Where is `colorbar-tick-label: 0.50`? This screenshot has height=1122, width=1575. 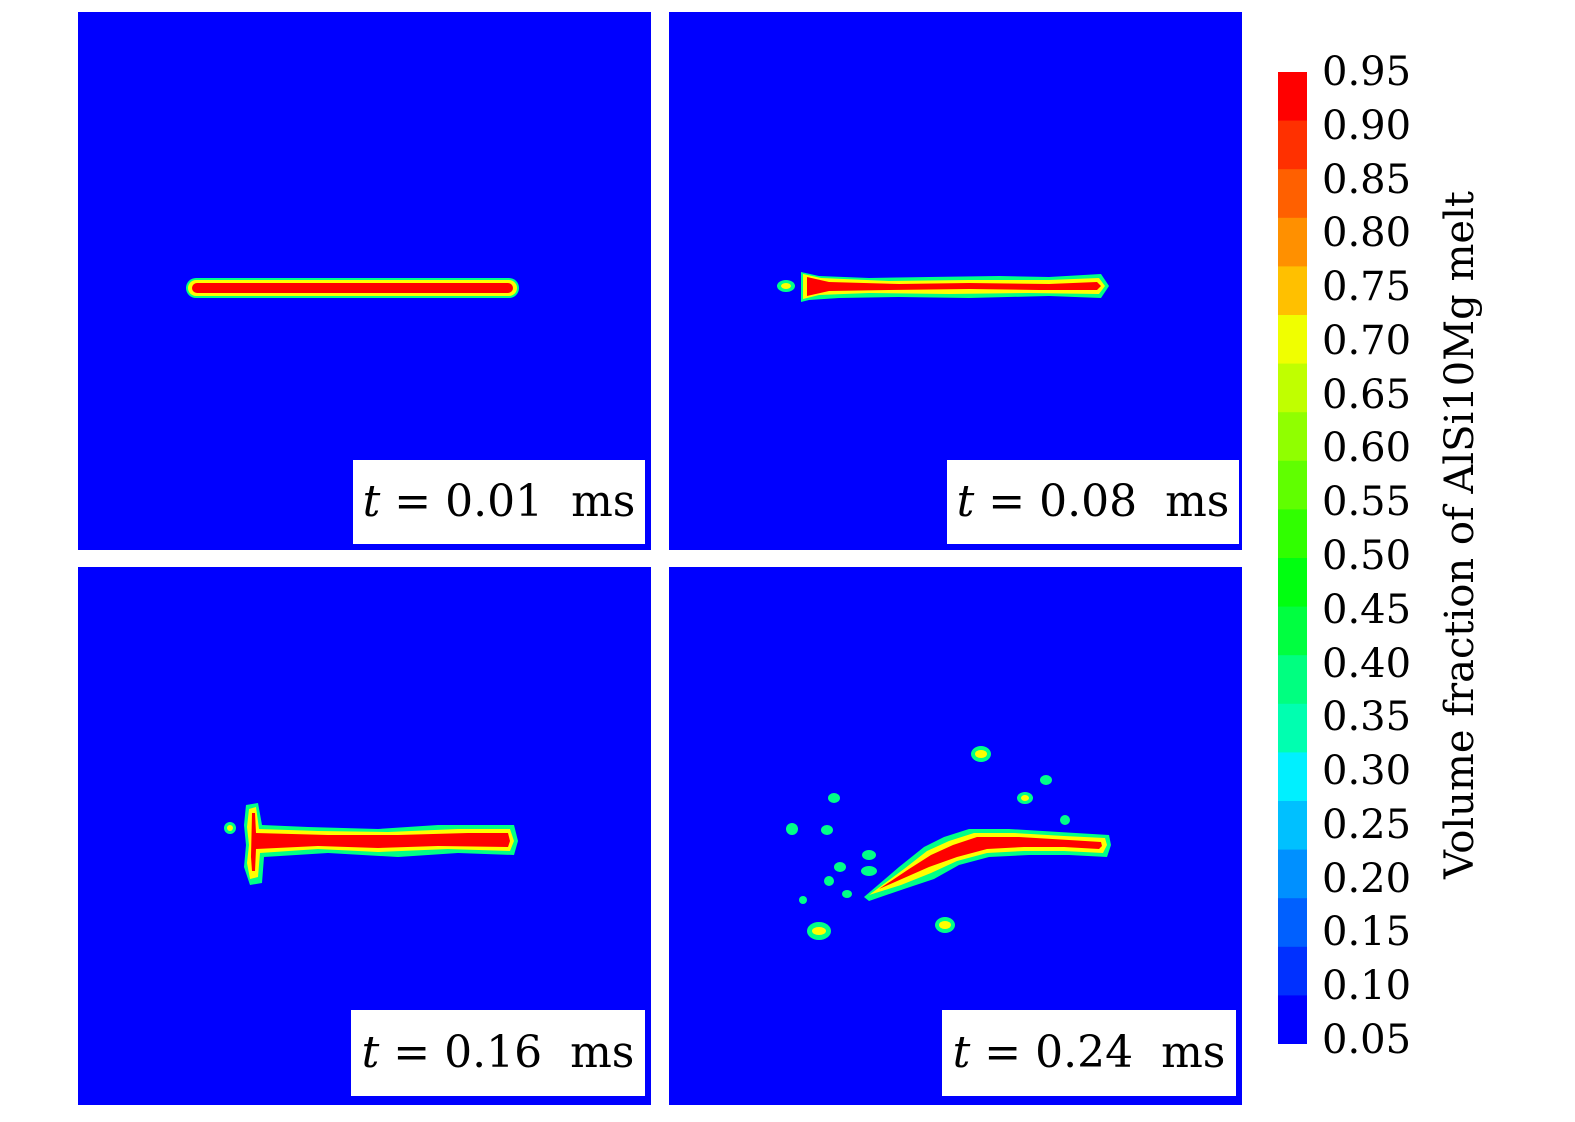
colorbar-tick-label: 0.50 is located at coordinates (1367, 556).